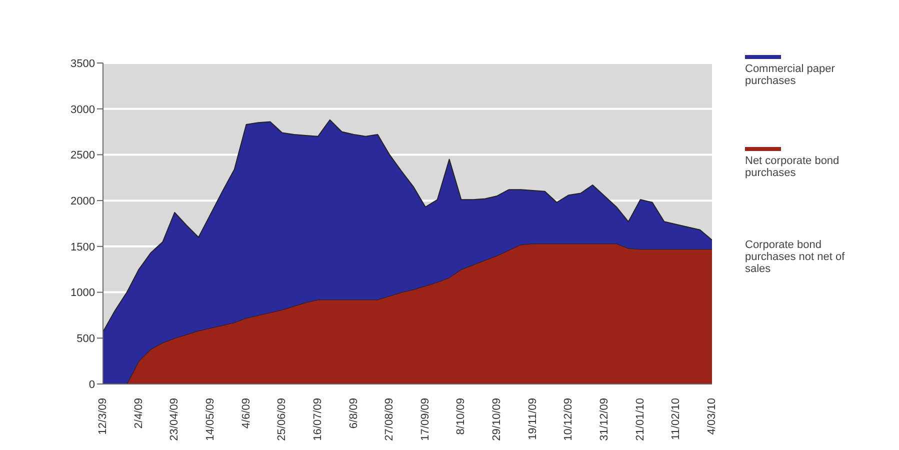 This screenshot has width=899, height=450. I want to click on y-tick-label: 1500, so click(82, 247).